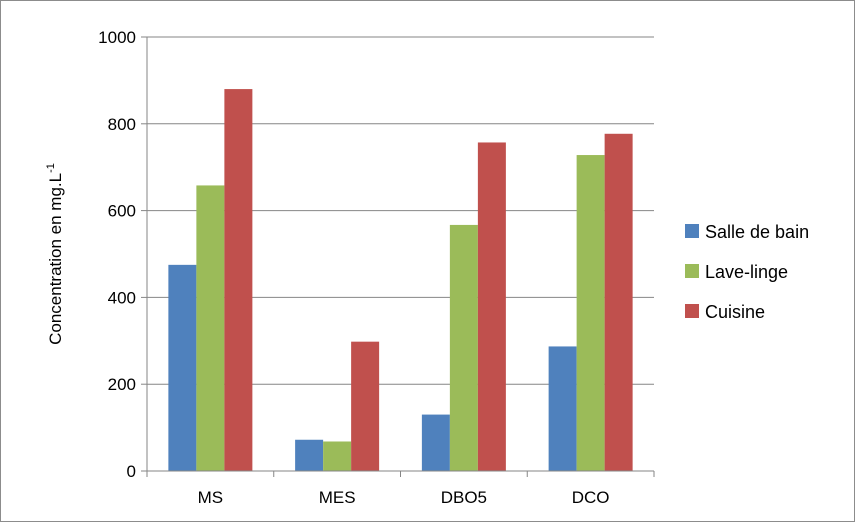 The height and width of the screenshot is (526, 855). I want to click on y-axis-title-main: Concentration en mg.L, so click(55, 259).